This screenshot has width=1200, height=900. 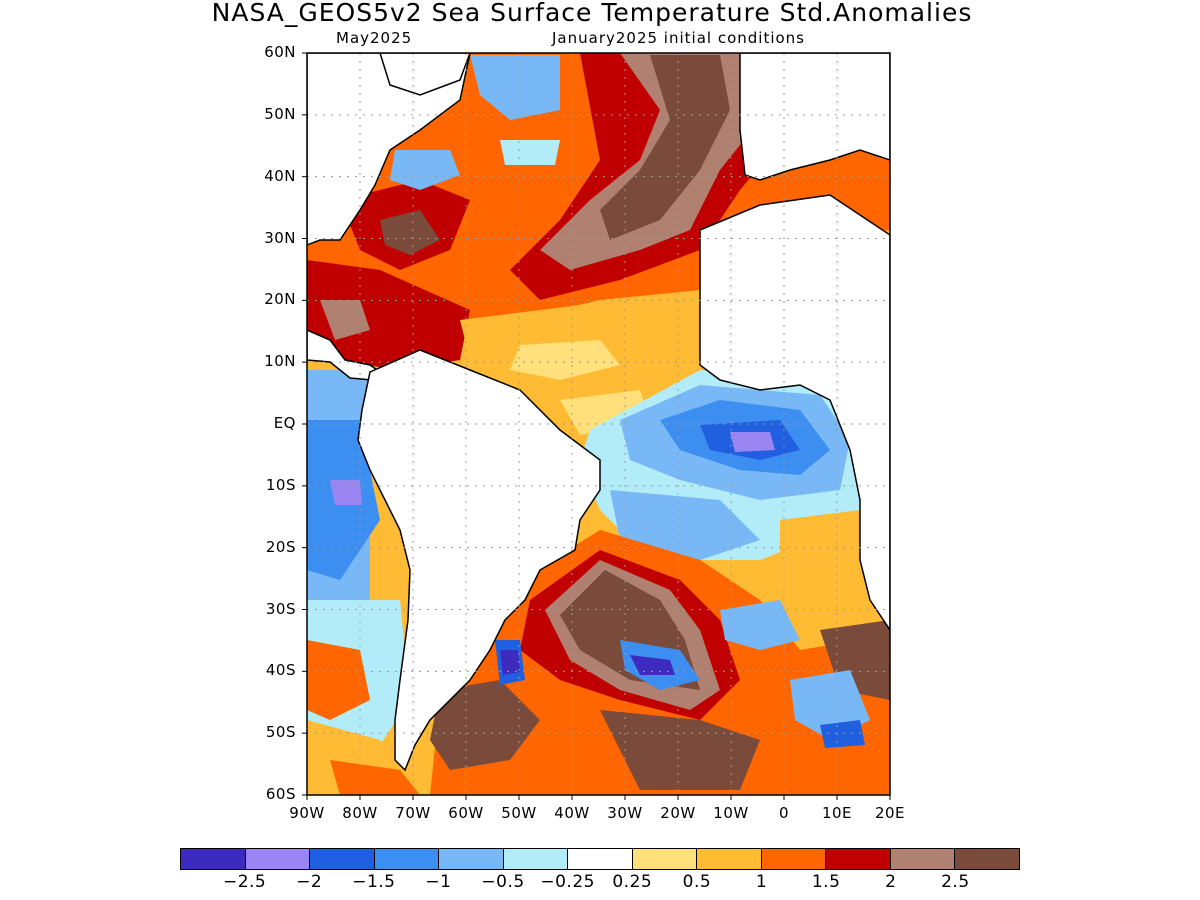 What do you see at coordinates (678, 813) in the screenshot?
I see `longitude-label: 20W` at bounding box center [678, 813].